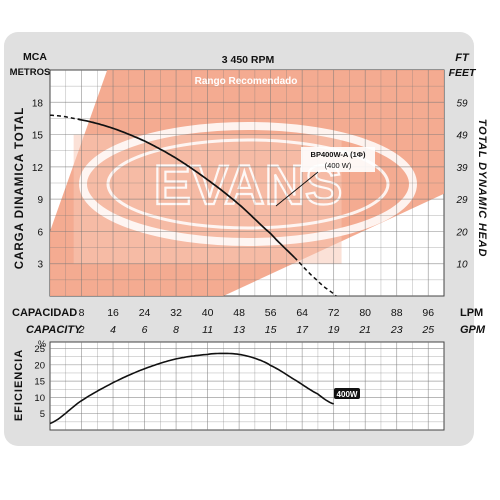  Describe the element at coordinates (30, 72) in the screenshot. I see `left-unit-sublabel: METROS` at that location.